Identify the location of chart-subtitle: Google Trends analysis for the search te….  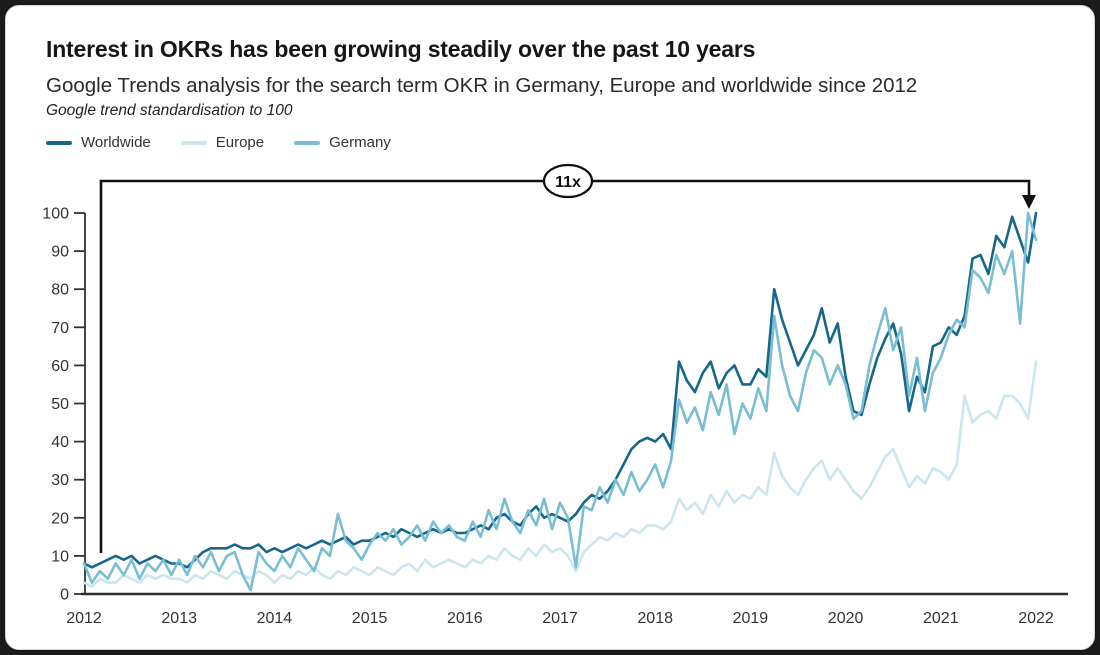
(482, 85).